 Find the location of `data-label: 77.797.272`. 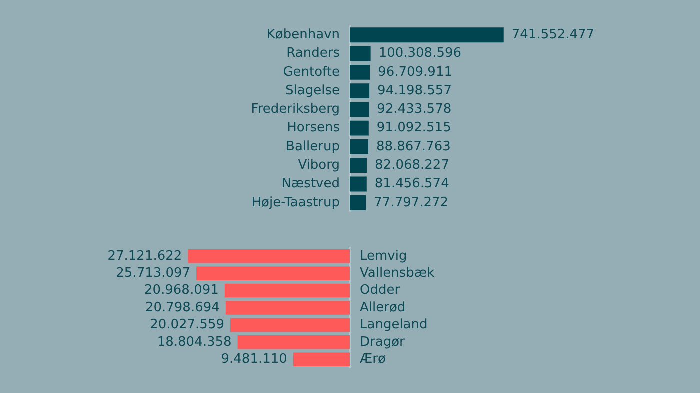

data-label: 77.797.272 is located at coordinates (411, 202).